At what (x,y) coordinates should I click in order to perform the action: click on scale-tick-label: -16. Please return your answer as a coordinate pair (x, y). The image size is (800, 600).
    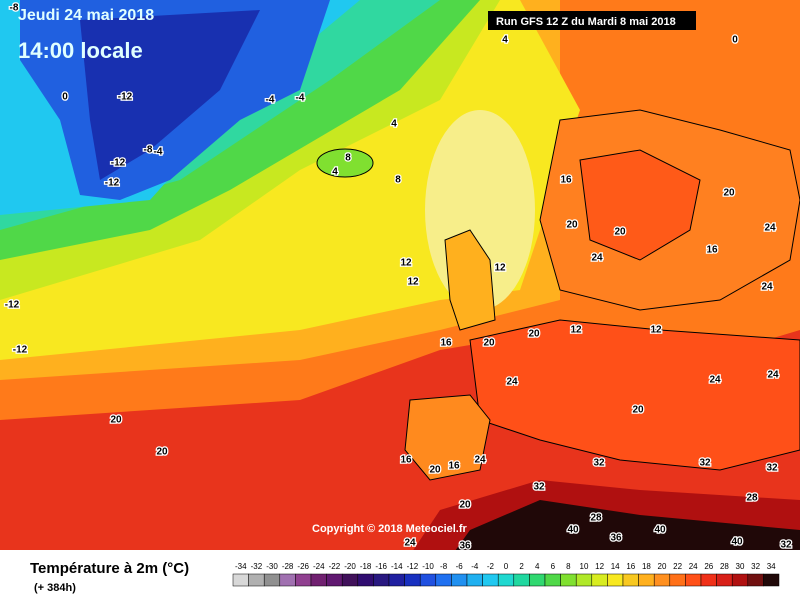
    Looking at the image, I should click on (381, 566).